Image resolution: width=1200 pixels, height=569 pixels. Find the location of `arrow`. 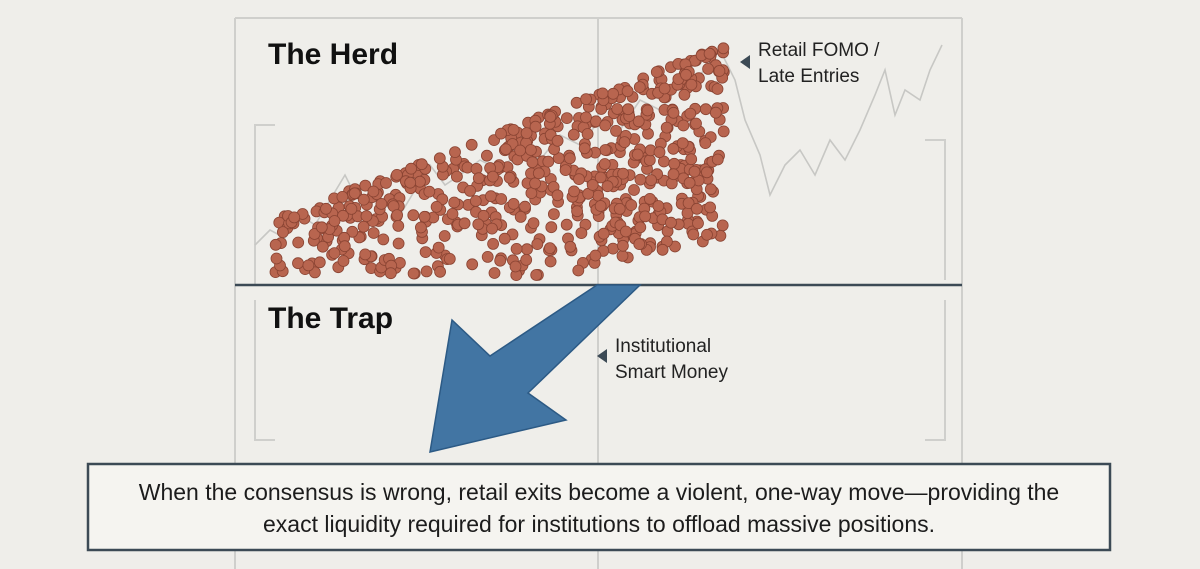

arrow is located at coordinates (535, 368).